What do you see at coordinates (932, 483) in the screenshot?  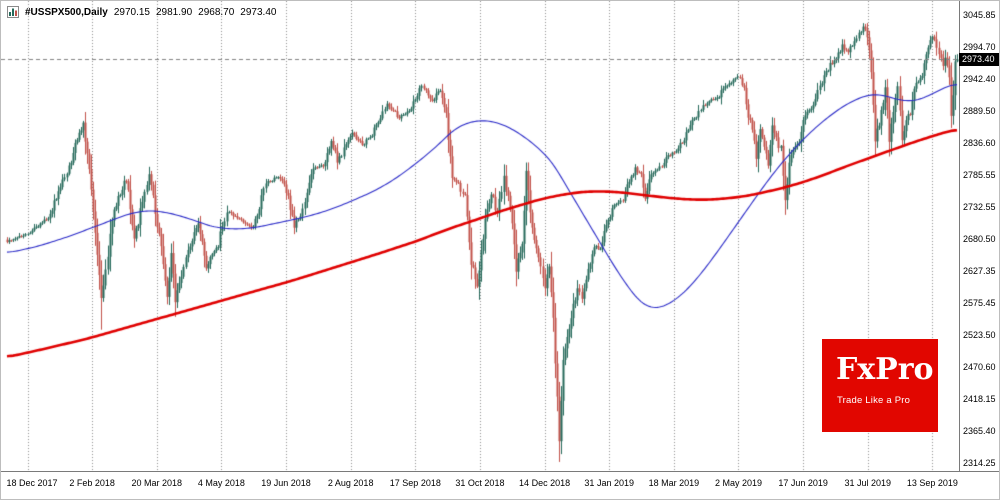 I see `time-axis-label: 13 Sep 2019` at bounding box center [932, 483].